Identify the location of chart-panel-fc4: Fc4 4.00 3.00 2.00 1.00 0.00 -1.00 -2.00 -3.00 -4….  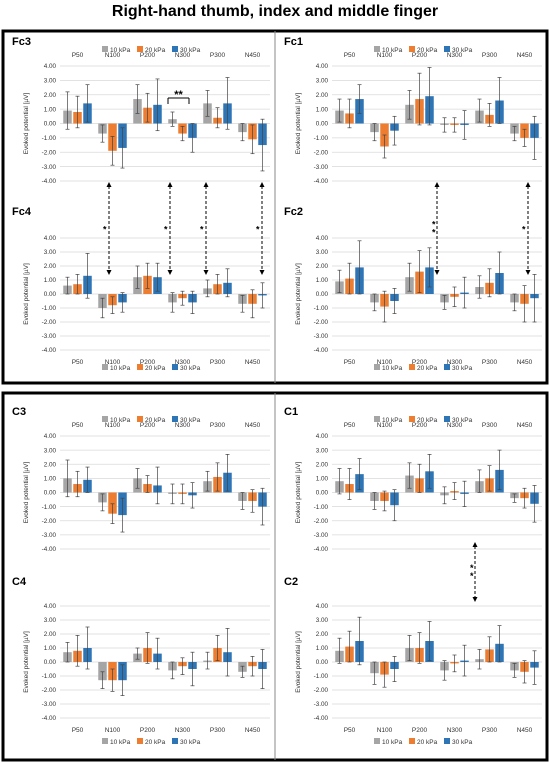
(141, 289).